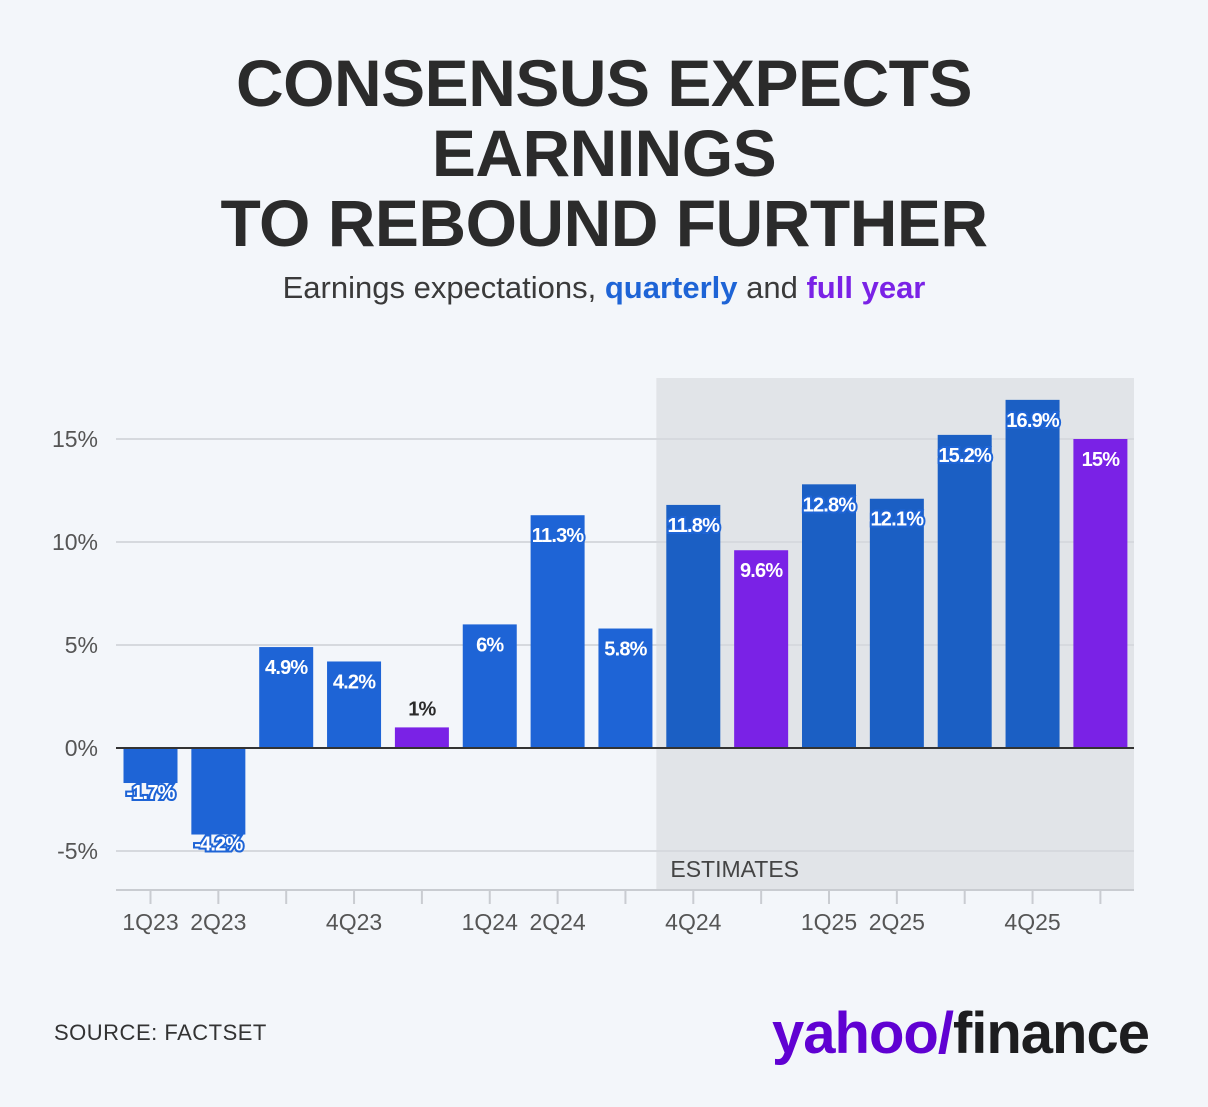 The width and height of the screenshot is (1208, 1107). I want to click on y-tick-label: 15%, so click(75, 439).